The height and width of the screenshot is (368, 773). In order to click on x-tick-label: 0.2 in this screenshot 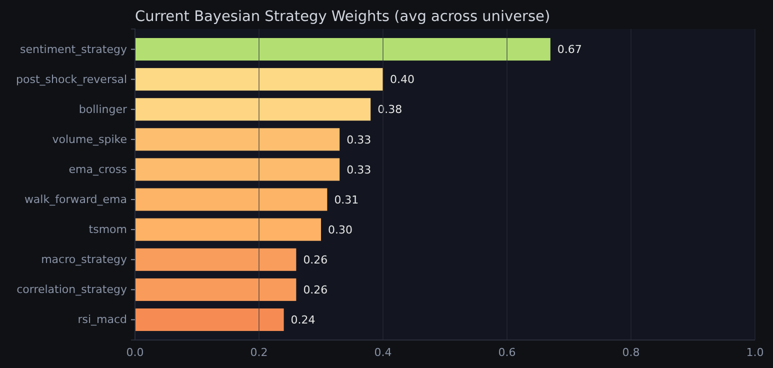, I will do `click(259, 352)`.